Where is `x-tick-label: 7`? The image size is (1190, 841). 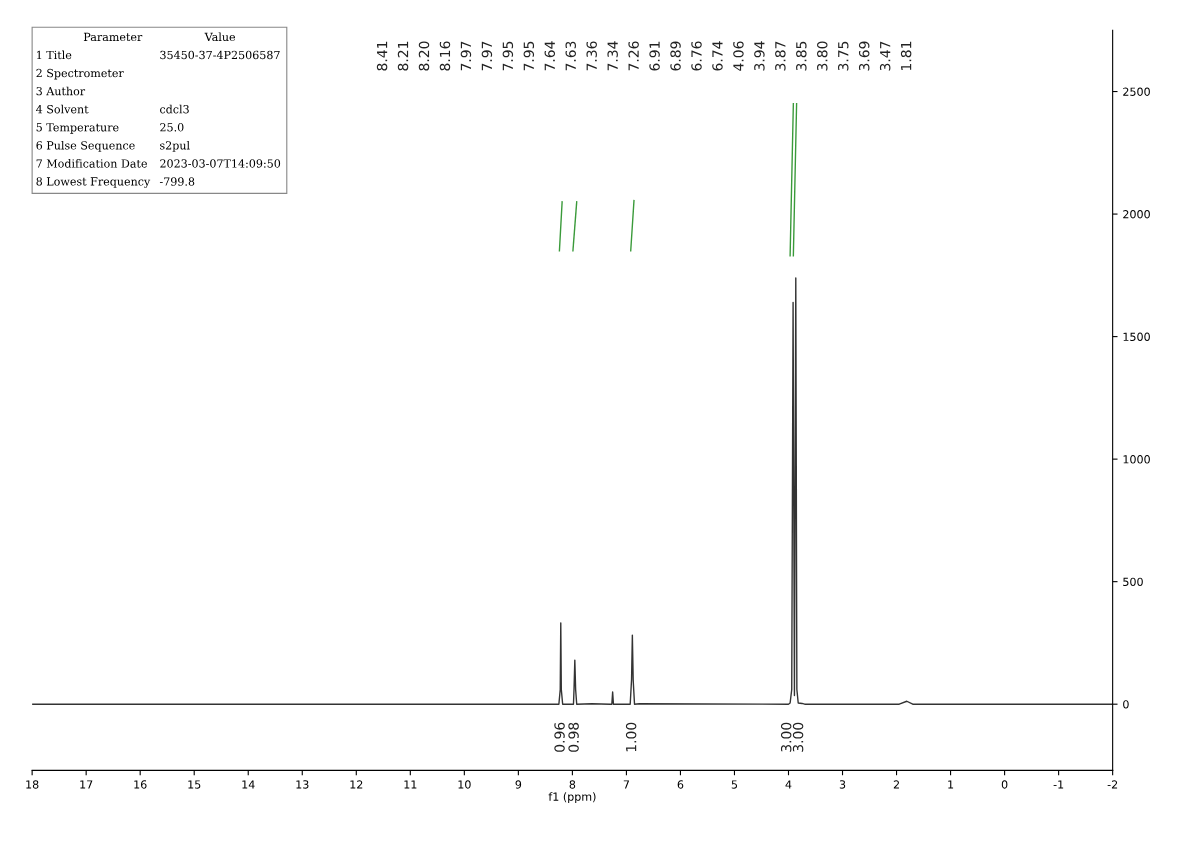
x-tick-label: 7 is located at coordinates (626, 784).